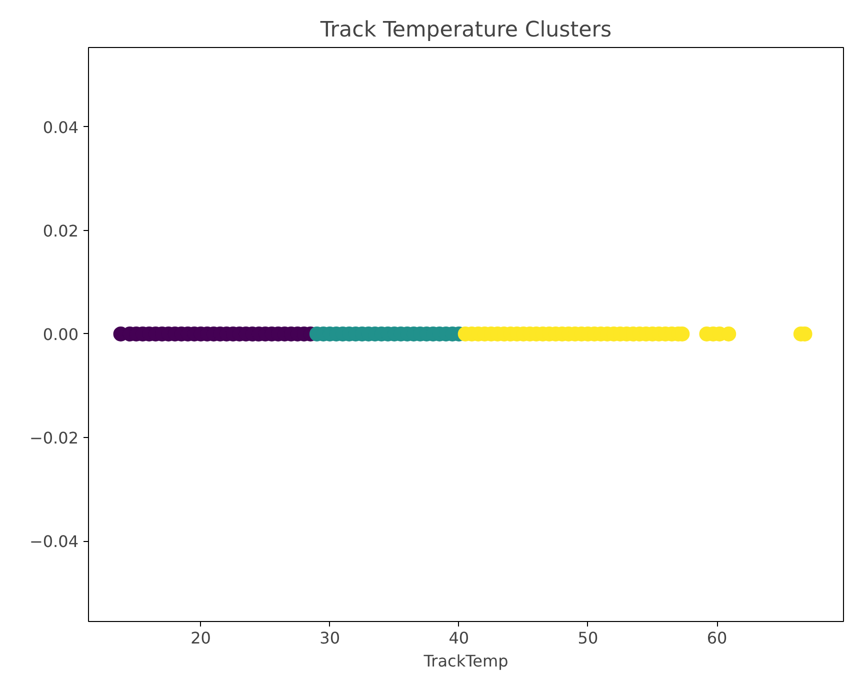  What do you see at coordinates (60, 230) in the screenshot?
I see `y-tick-label: 0.02` at bounding box center [60, 230].